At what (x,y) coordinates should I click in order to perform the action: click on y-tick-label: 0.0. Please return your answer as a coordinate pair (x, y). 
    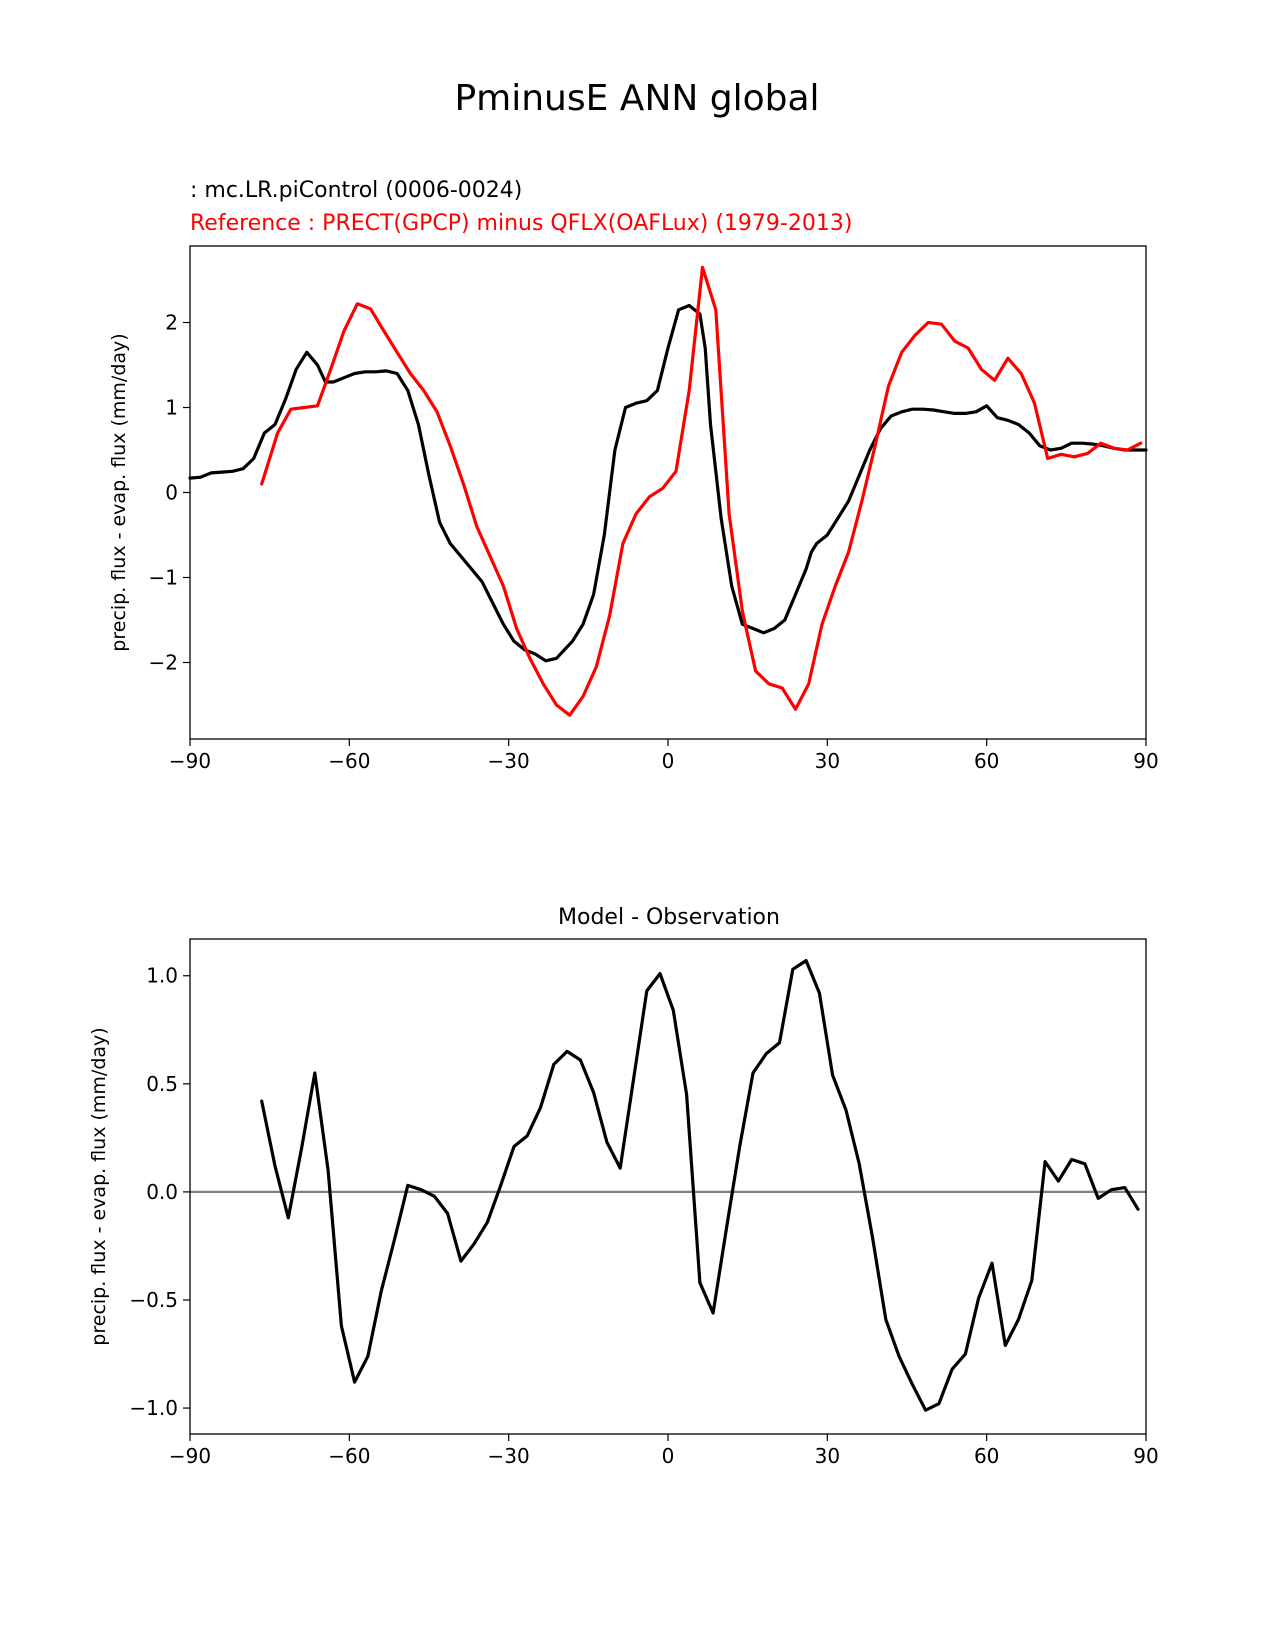
    Looking at the image, I should click on (162, 1192).